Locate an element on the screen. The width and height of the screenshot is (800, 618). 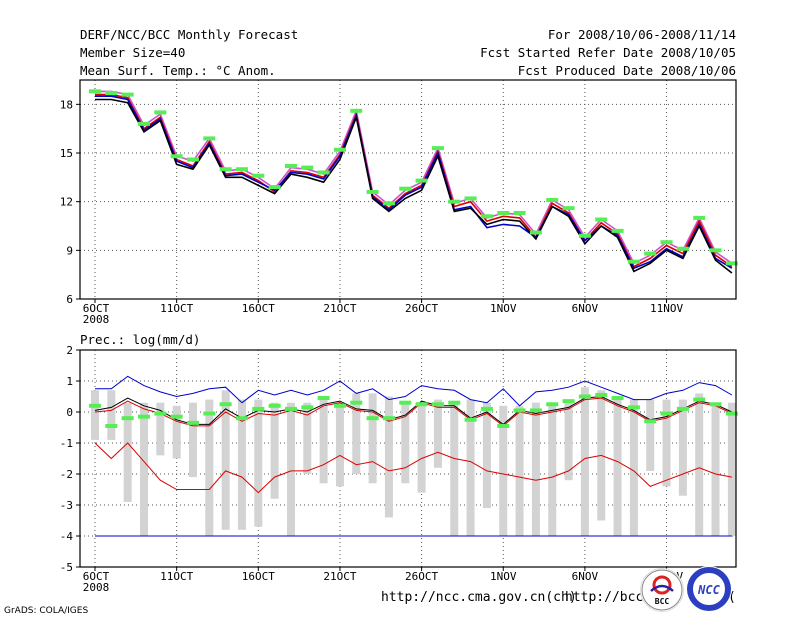
chart-title: DERF/NCC/BCC Monthly Forecast is located at coordinates (189, 34).